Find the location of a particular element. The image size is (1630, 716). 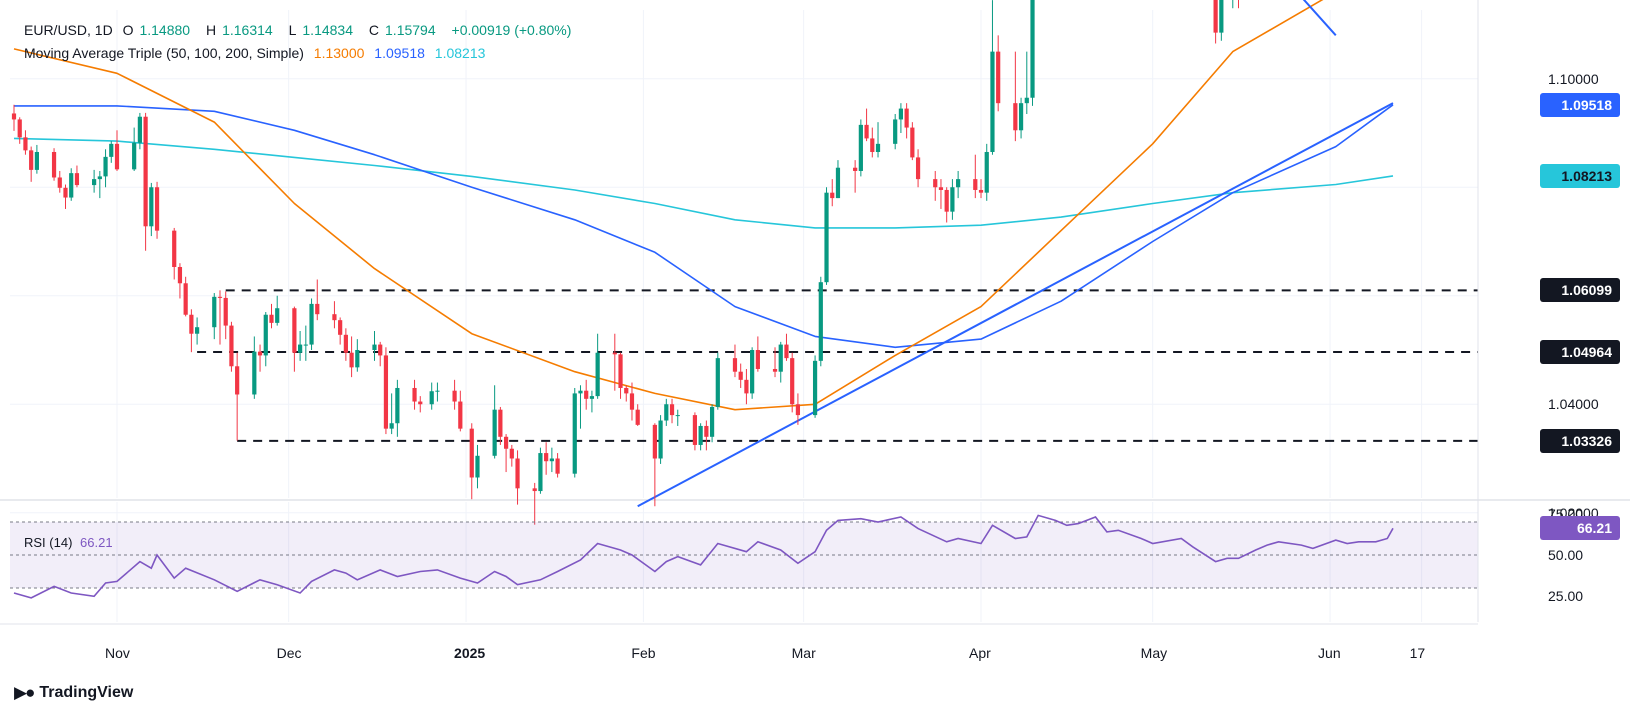

rsi-value: 66.21 is located at coordinates (96, 542).